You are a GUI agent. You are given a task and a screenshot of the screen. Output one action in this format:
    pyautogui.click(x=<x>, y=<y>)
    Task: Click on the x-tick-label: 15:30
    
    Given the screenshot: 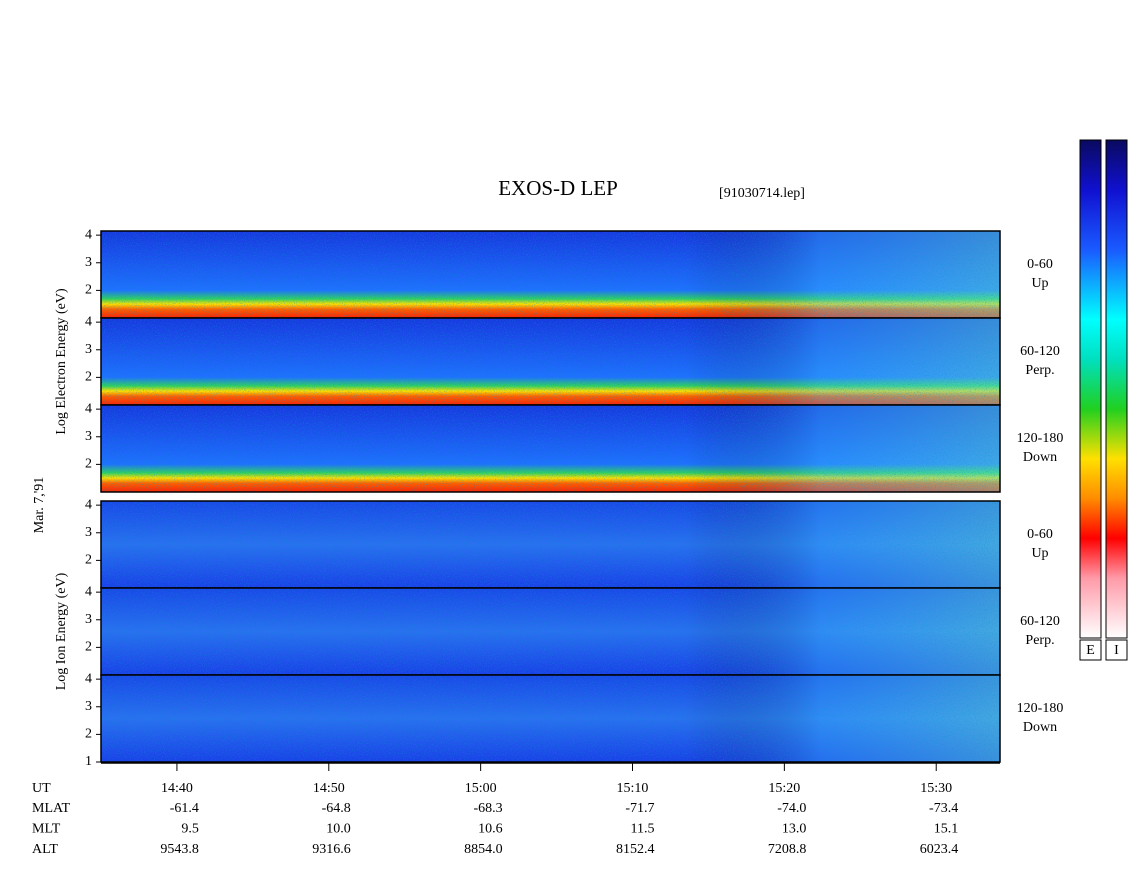 What is the action you would take?
    pyautogui.click(x=936, y=788)
    